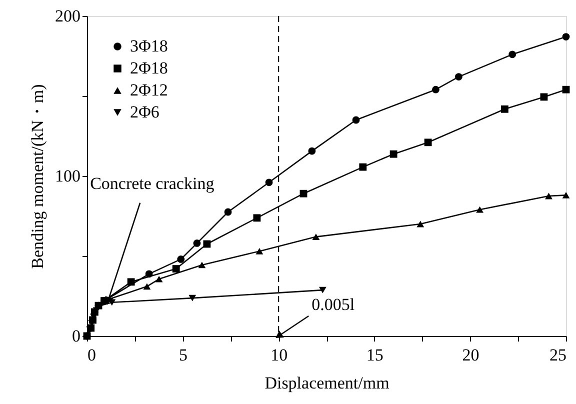 Image resolution: width=576 pixels, height=404 pixels. I want to click on legend-label: 3Φ18, so click(149, 46).